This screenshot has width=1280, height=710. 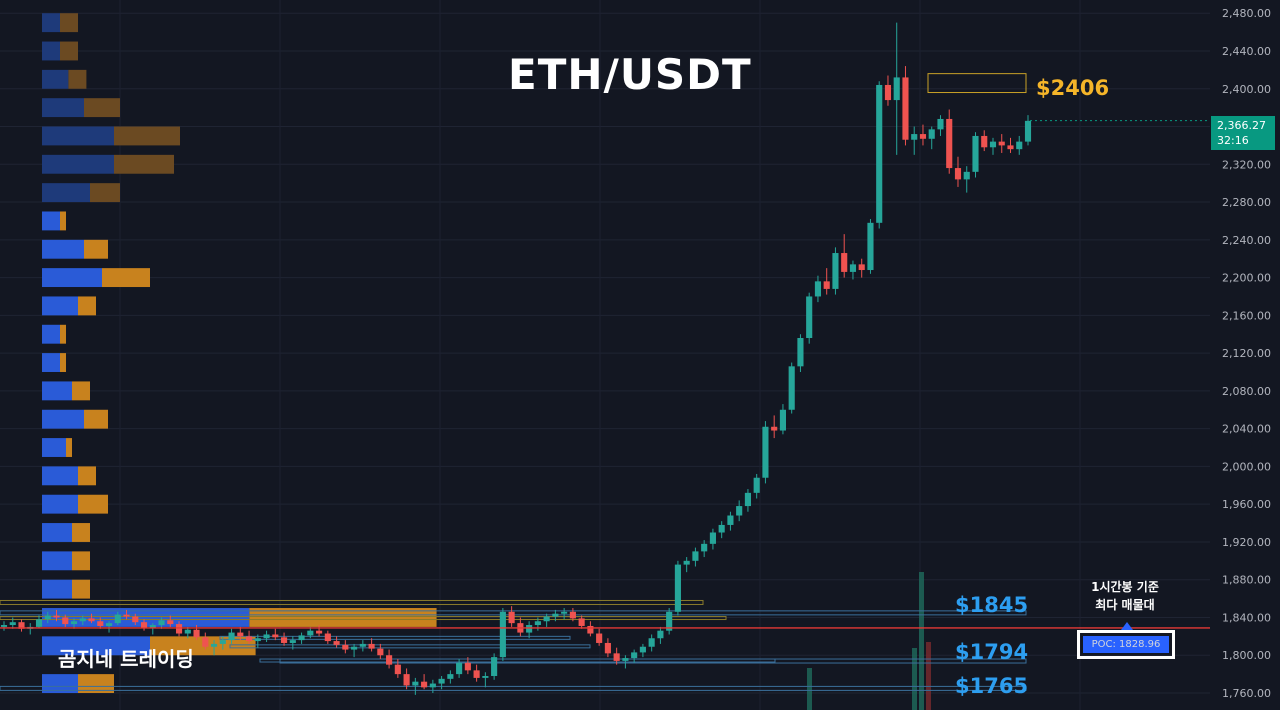 I want to click on current-price: 2,366.27, so click(x=1241, y=125).